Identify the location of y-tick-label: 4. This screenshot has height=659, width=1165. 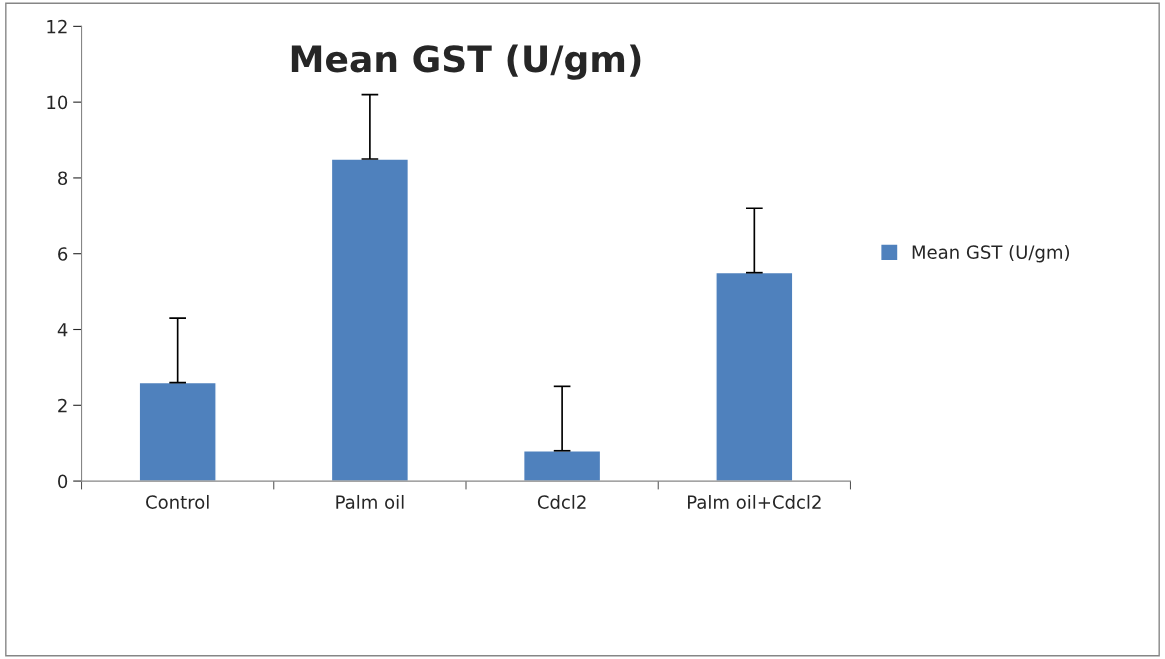
(62, 330).